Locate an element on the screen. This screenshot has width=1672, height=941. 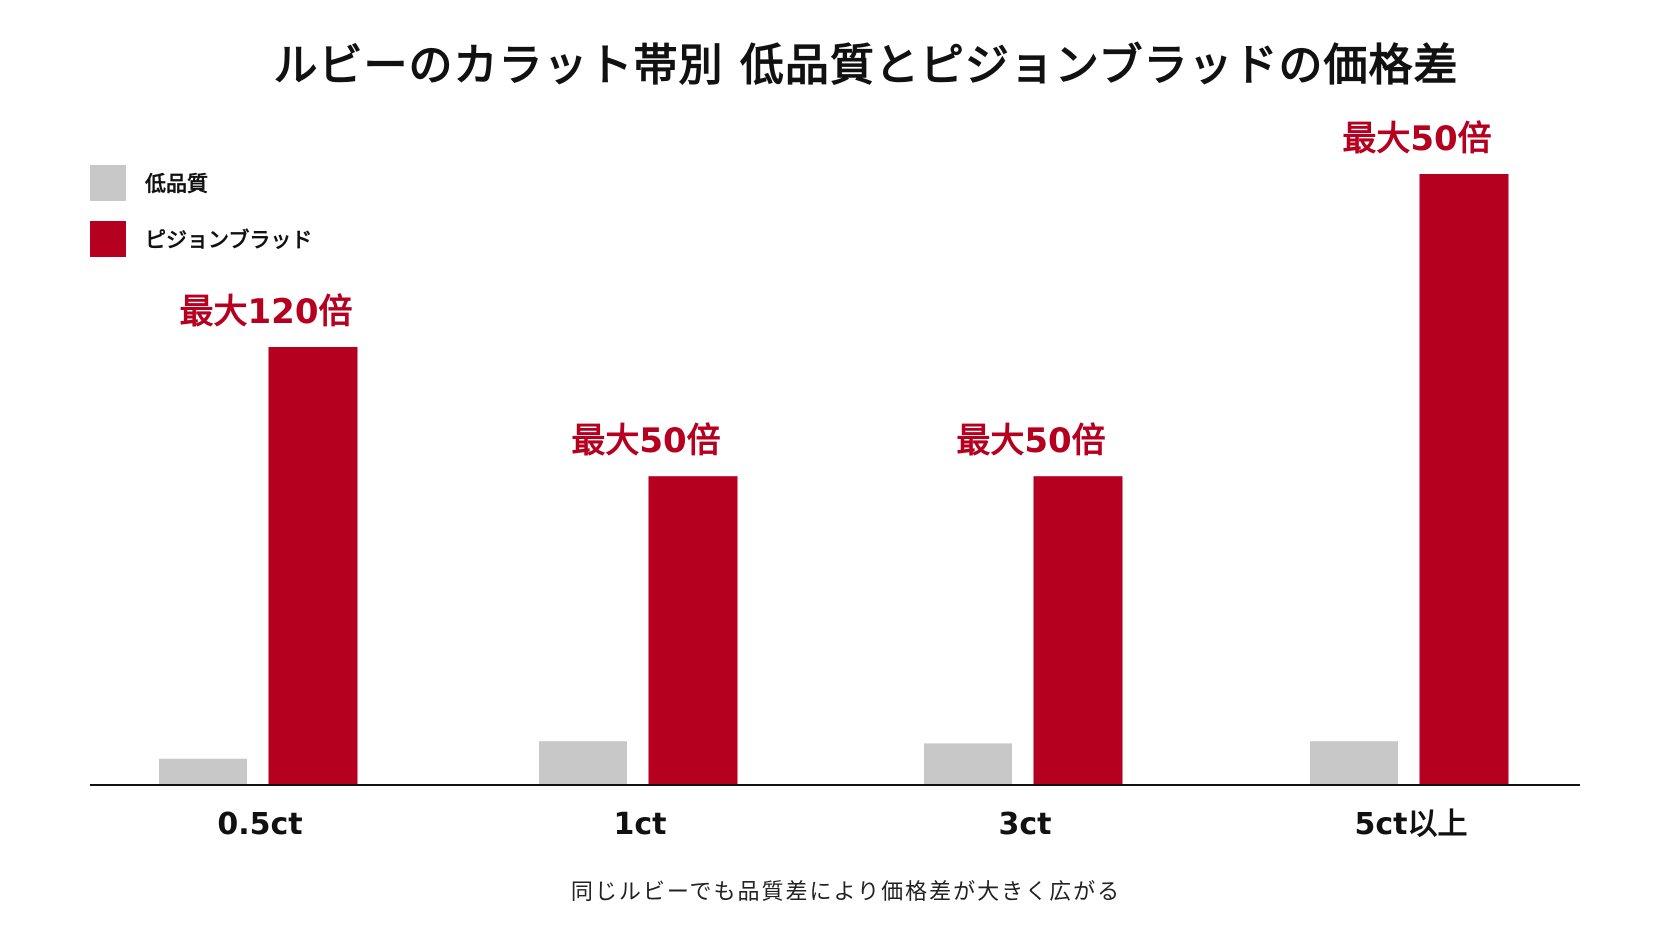
x-tick-label-0: 0.5ct is located at coordinates (259, 824).